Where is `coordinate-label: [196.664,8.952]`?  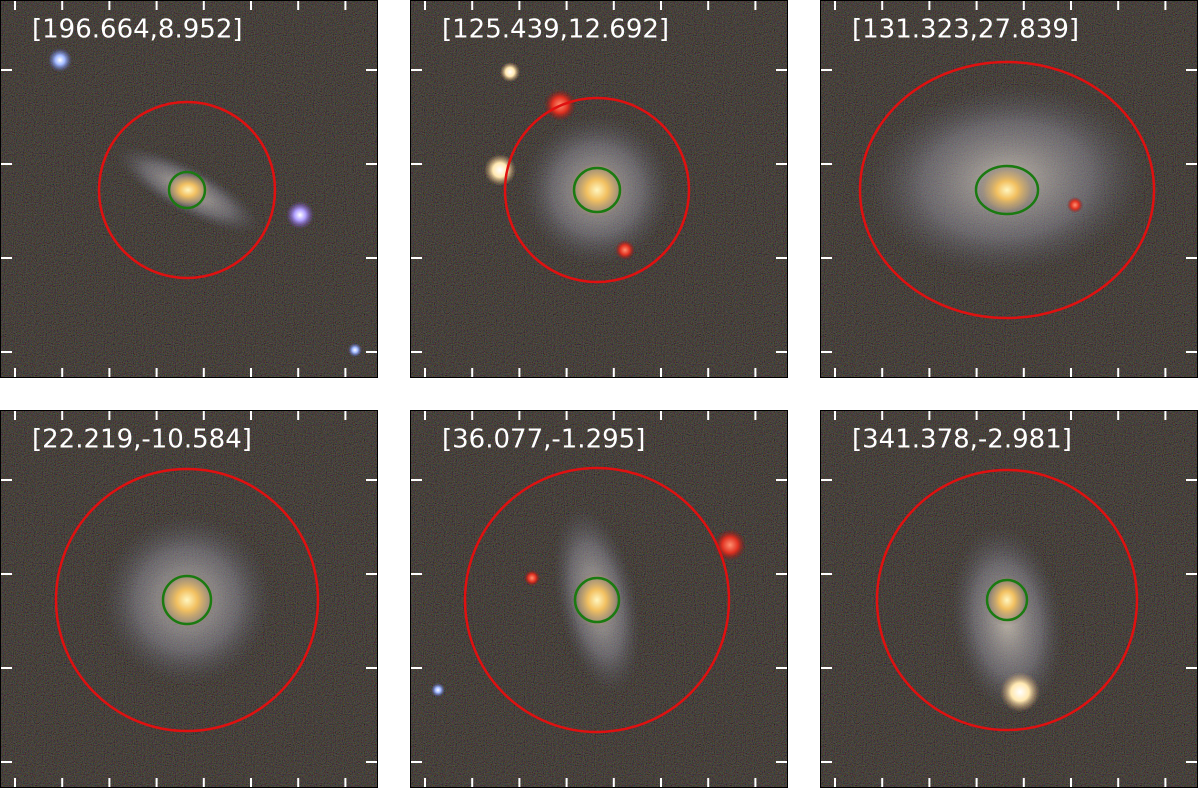
coordinate-label: [196.664,8.952] is located at coordinates (137, 30).